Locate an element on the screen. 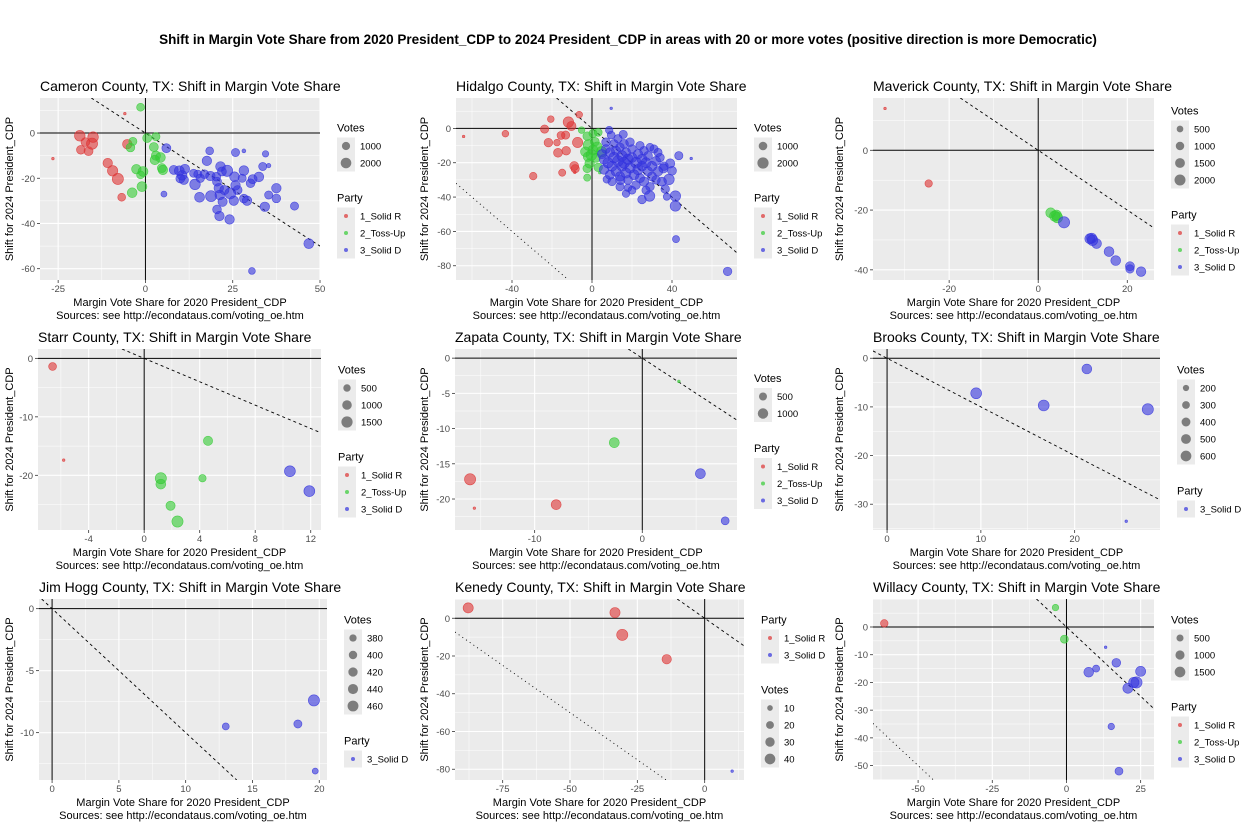 The height and width of the screenshot is (825, 1250). legend-votes: Votes 10 20 30 40 is located at coordinates (778, 726).